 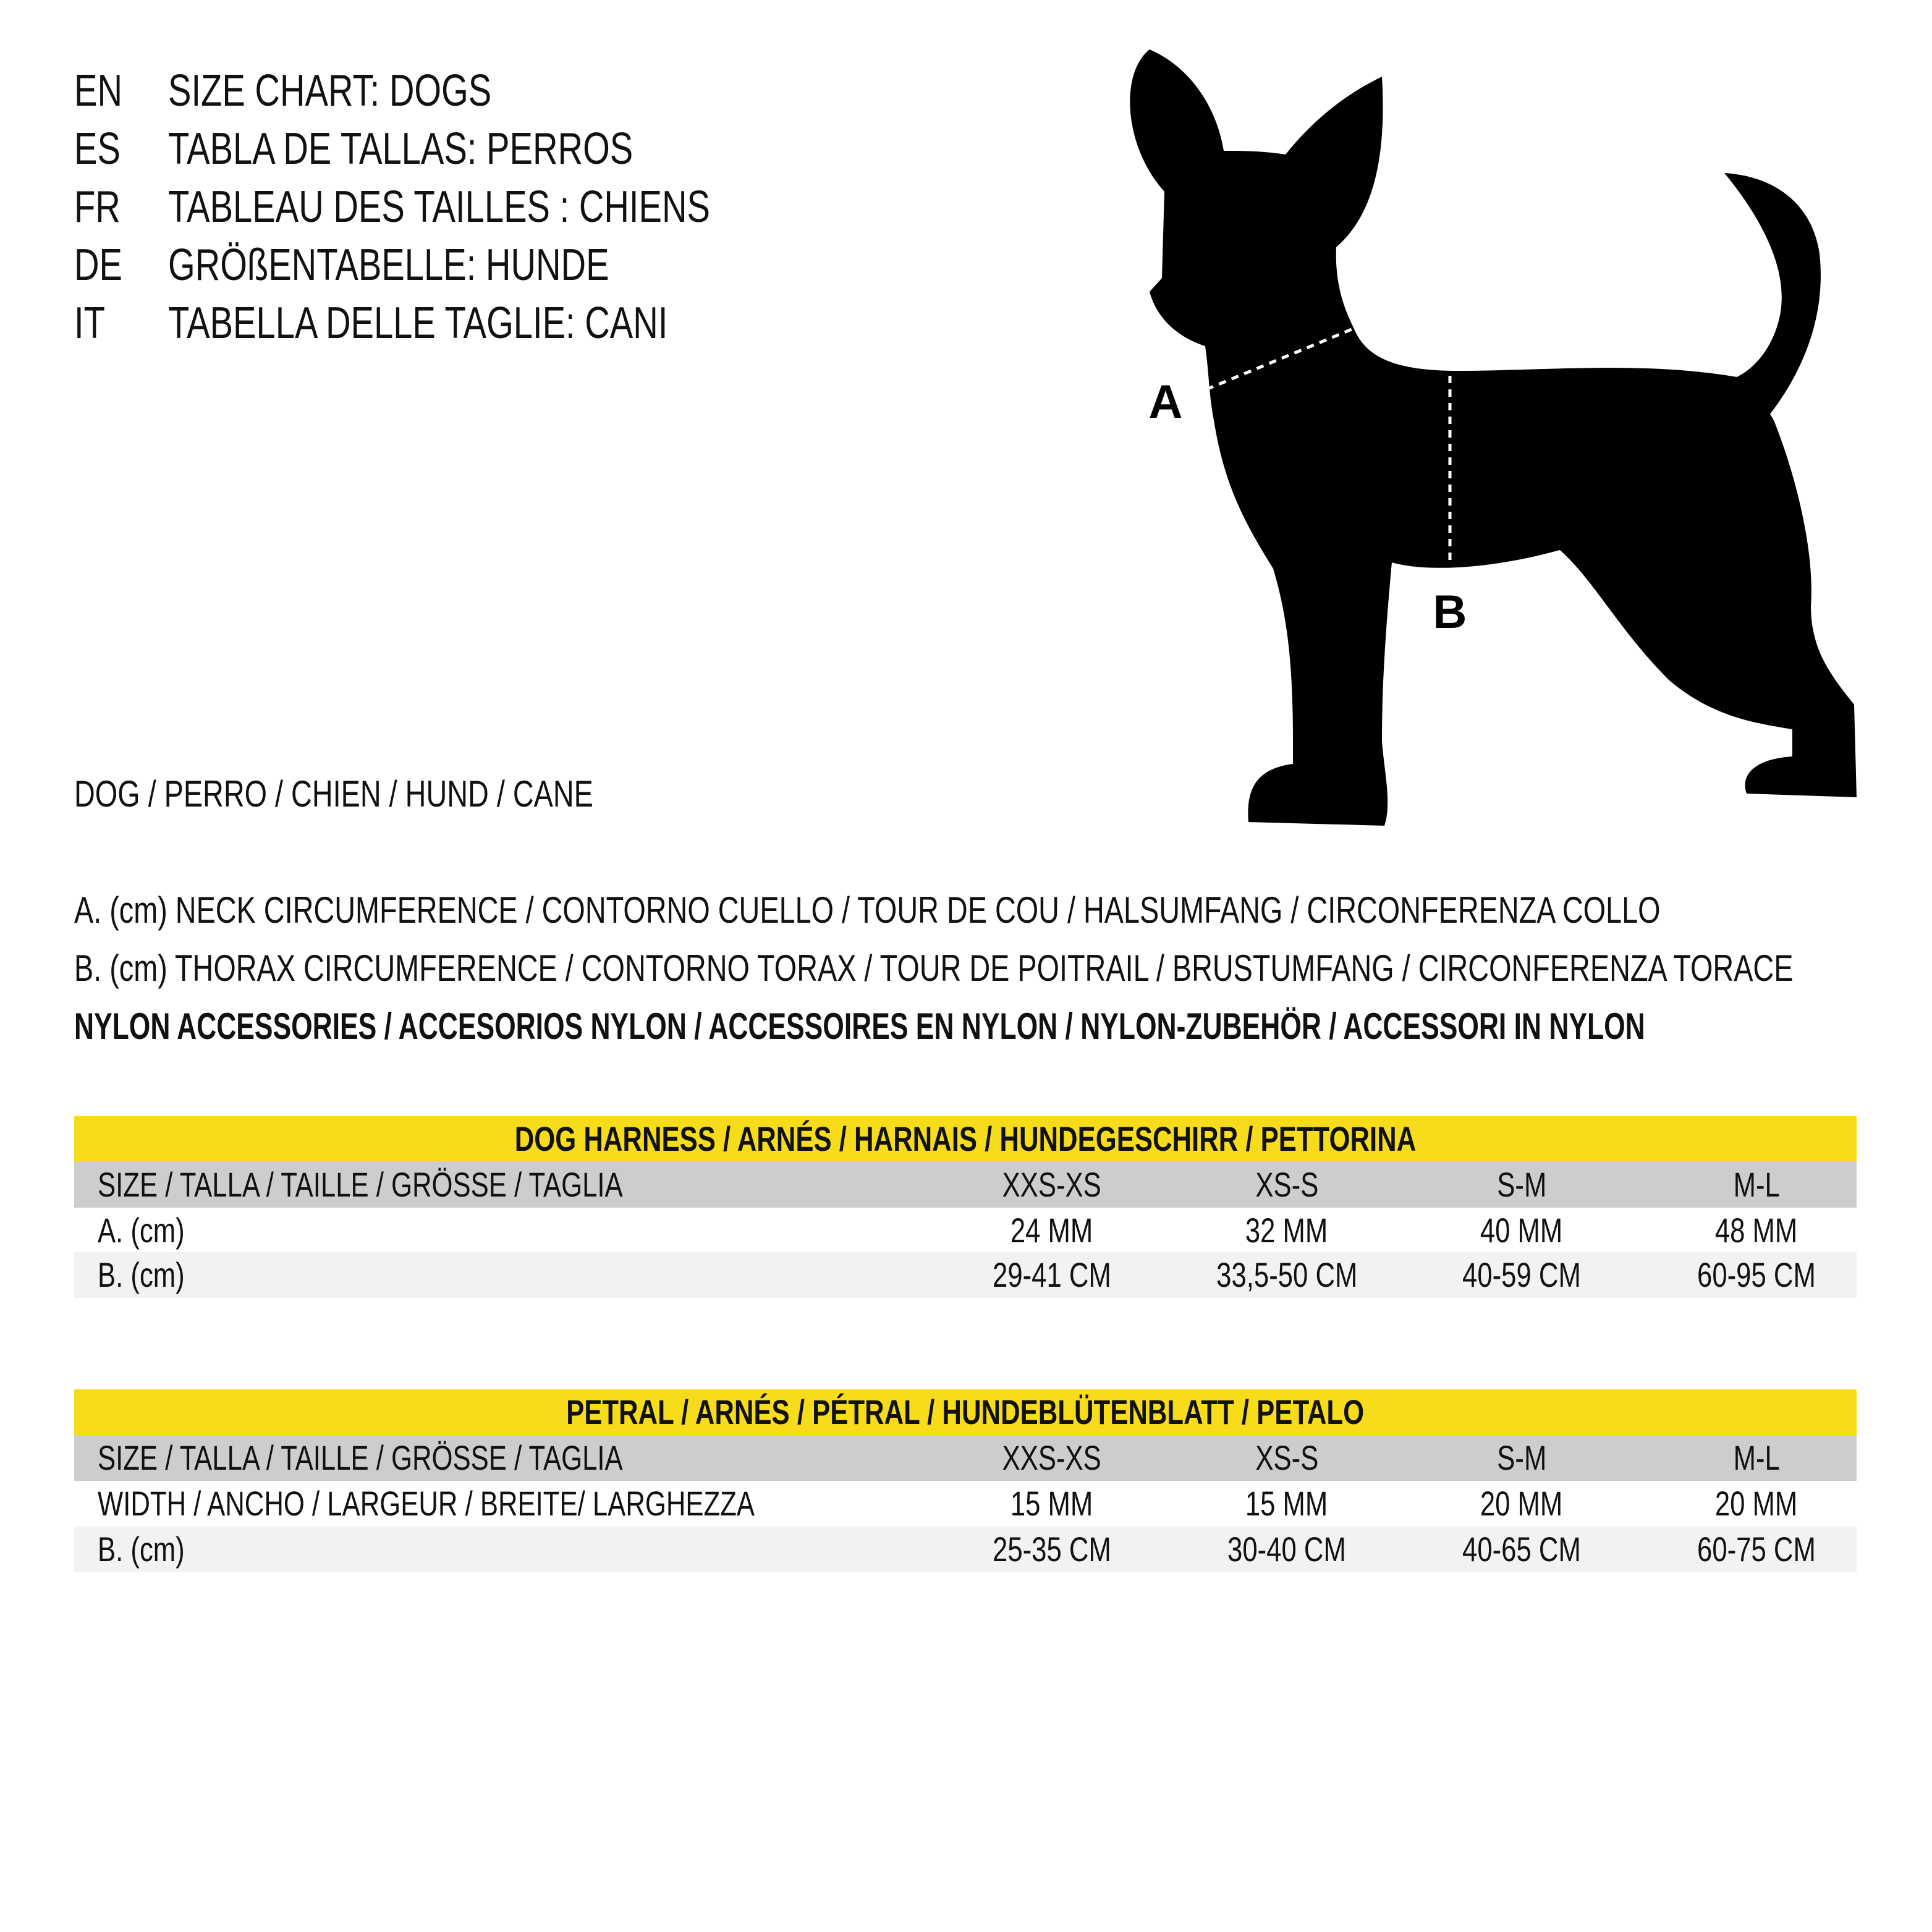 What do you see at coordinates (400, 149) in the screenshot?
I see `title-text: TABLA DE TALLAS: PERROS` at bounding box center [400, 149].